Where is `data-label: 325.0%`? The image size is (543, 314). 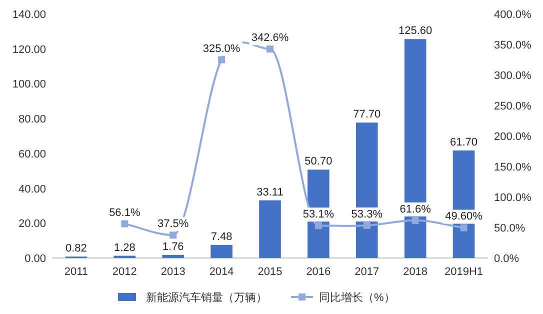 data-label: 325.0% is located at coordinates (221, 48).